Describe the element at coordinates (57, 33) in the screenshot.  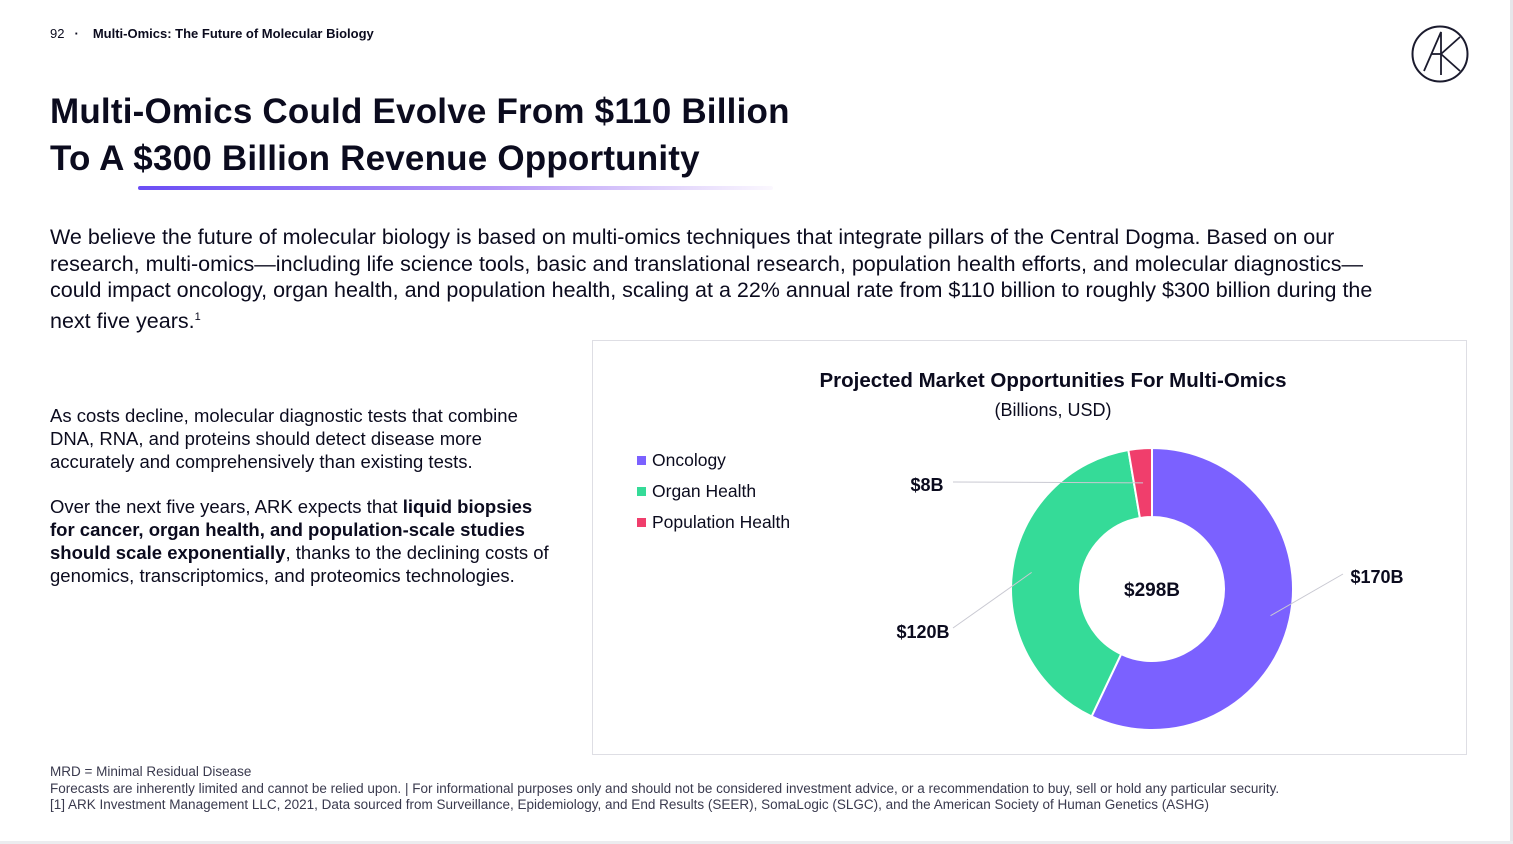
I see `page-number: 92` at that location.